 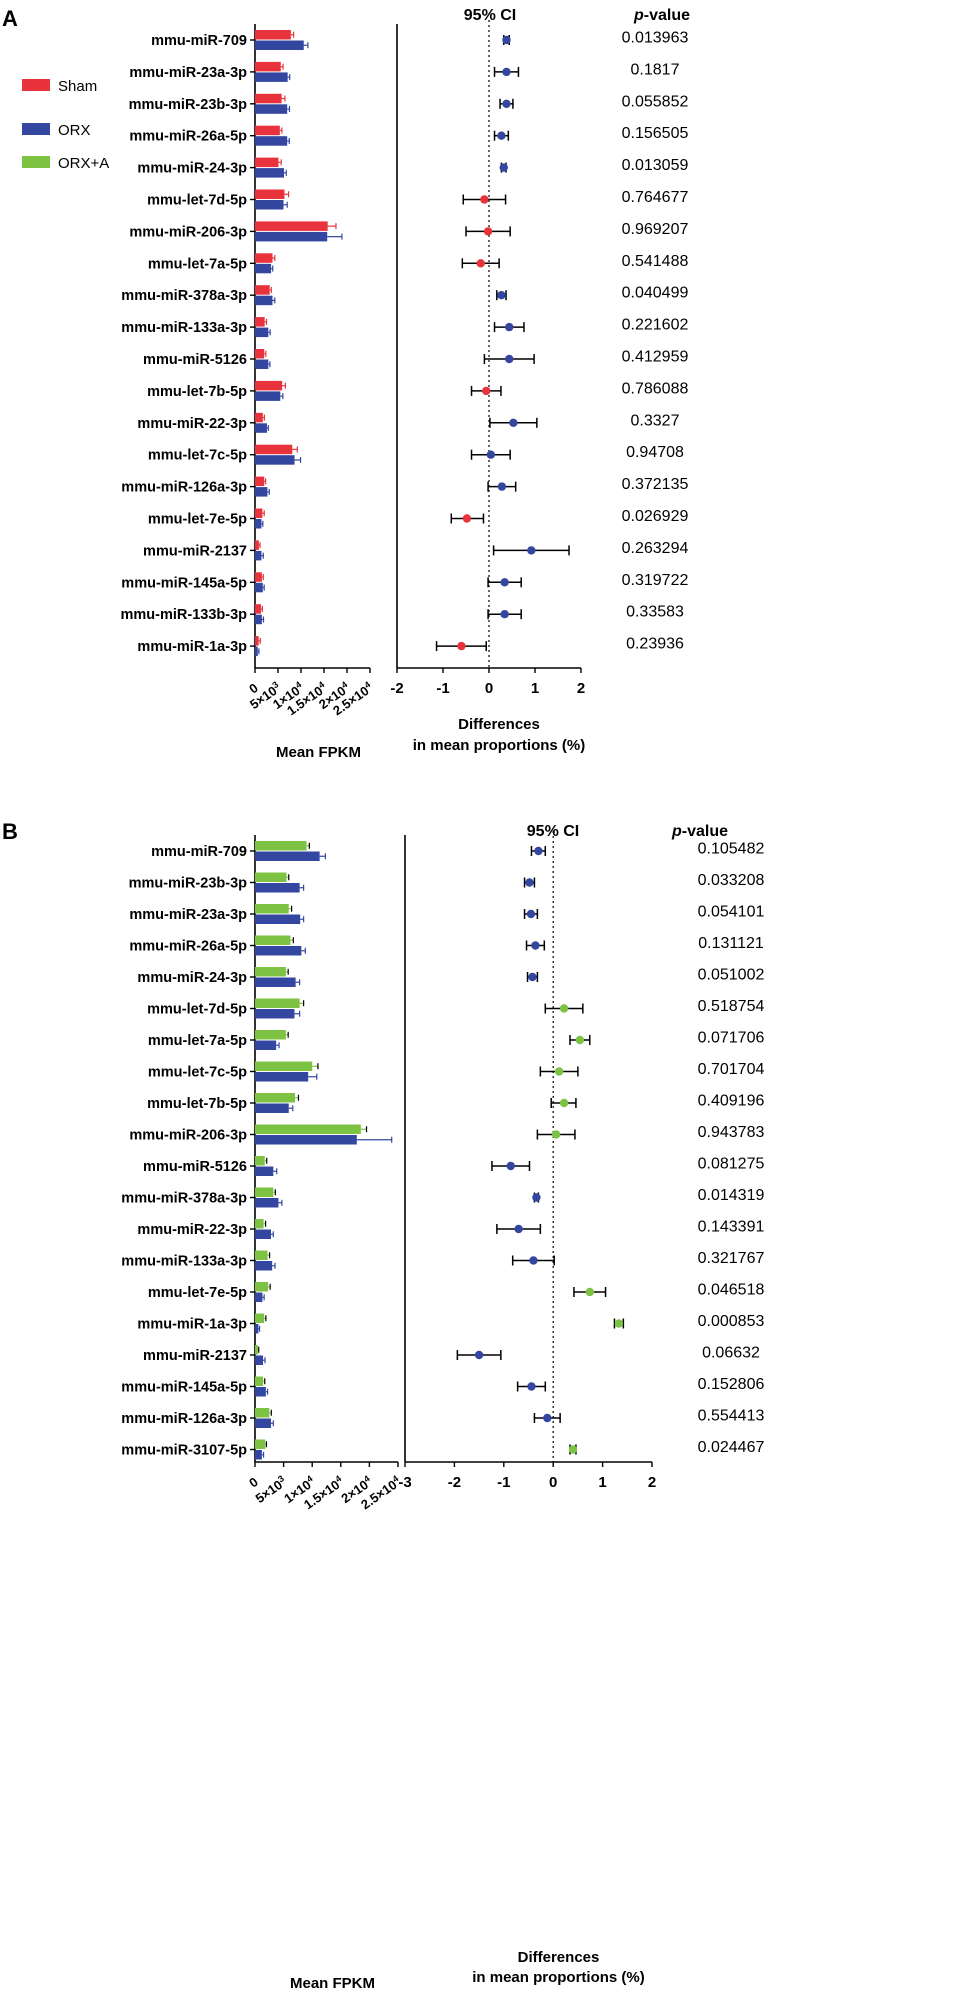 What do you see at coordinates (184, 615) in the screenshot?
I see `category-label: mmu-miR-133b-3p` at bounding box center [184, 615].